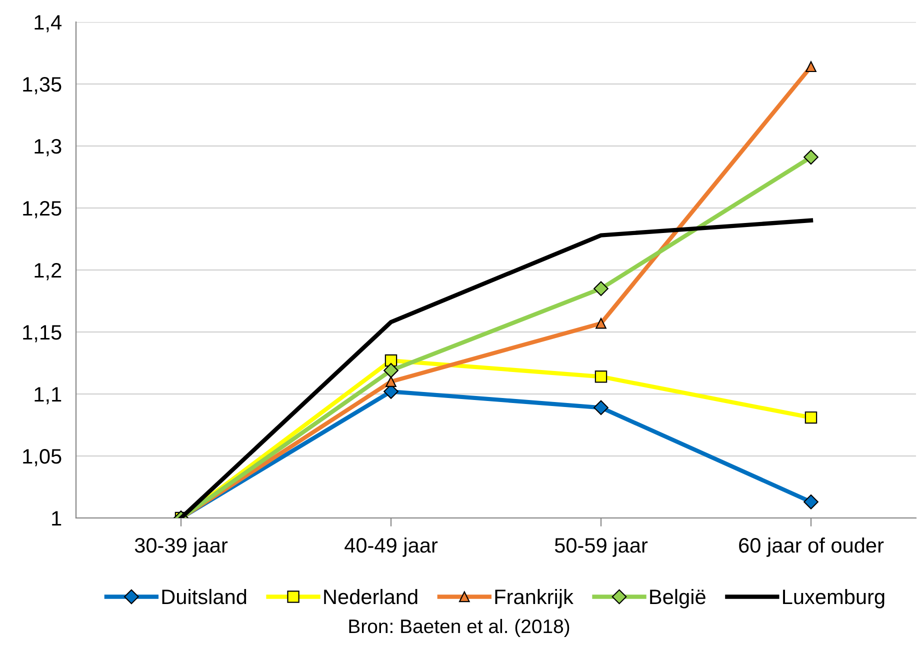 Image resolution: width=918 pixels, height=668 pixels. What do you see at coordinates (48, 23) in the screenshot?
I see `y-tick-label: 1,4` at bounding box center [48, 23].